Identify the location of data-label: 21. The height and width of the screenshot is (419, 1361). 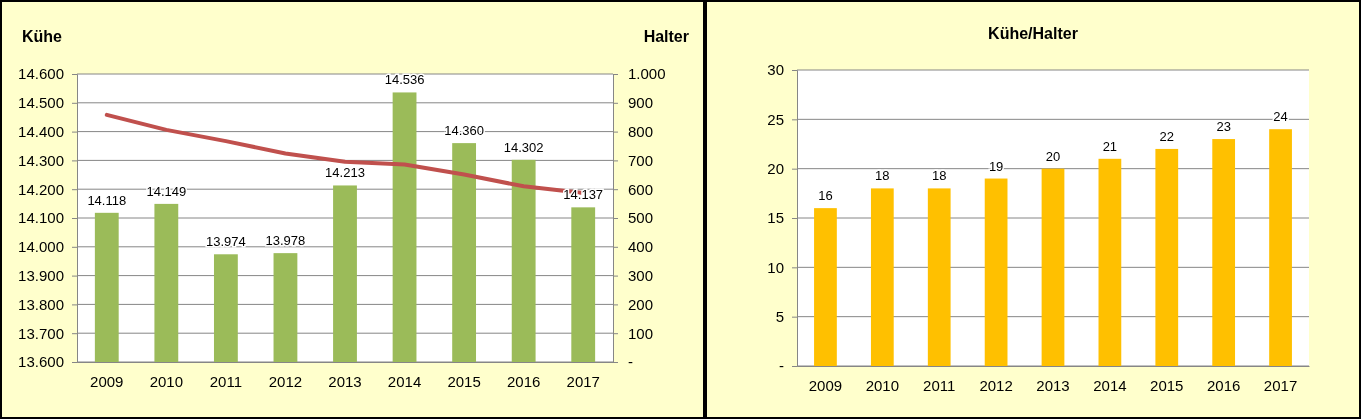
(1110, 146).